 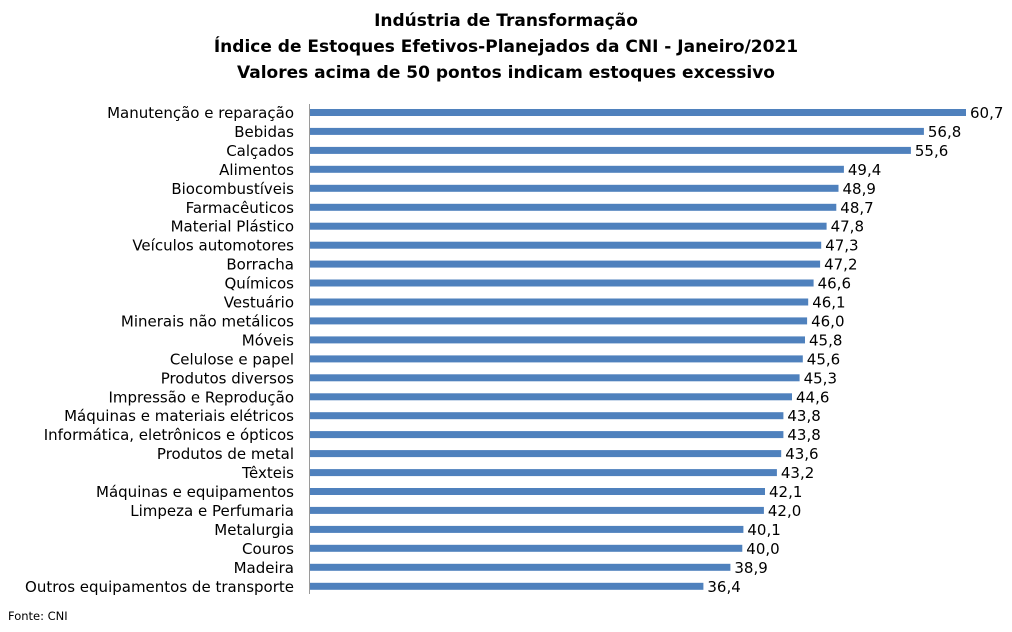 What do you see at coordinates (260, 284) in the screenshot?
I see `category-label: Químicos` at bounding box center [260, 284].